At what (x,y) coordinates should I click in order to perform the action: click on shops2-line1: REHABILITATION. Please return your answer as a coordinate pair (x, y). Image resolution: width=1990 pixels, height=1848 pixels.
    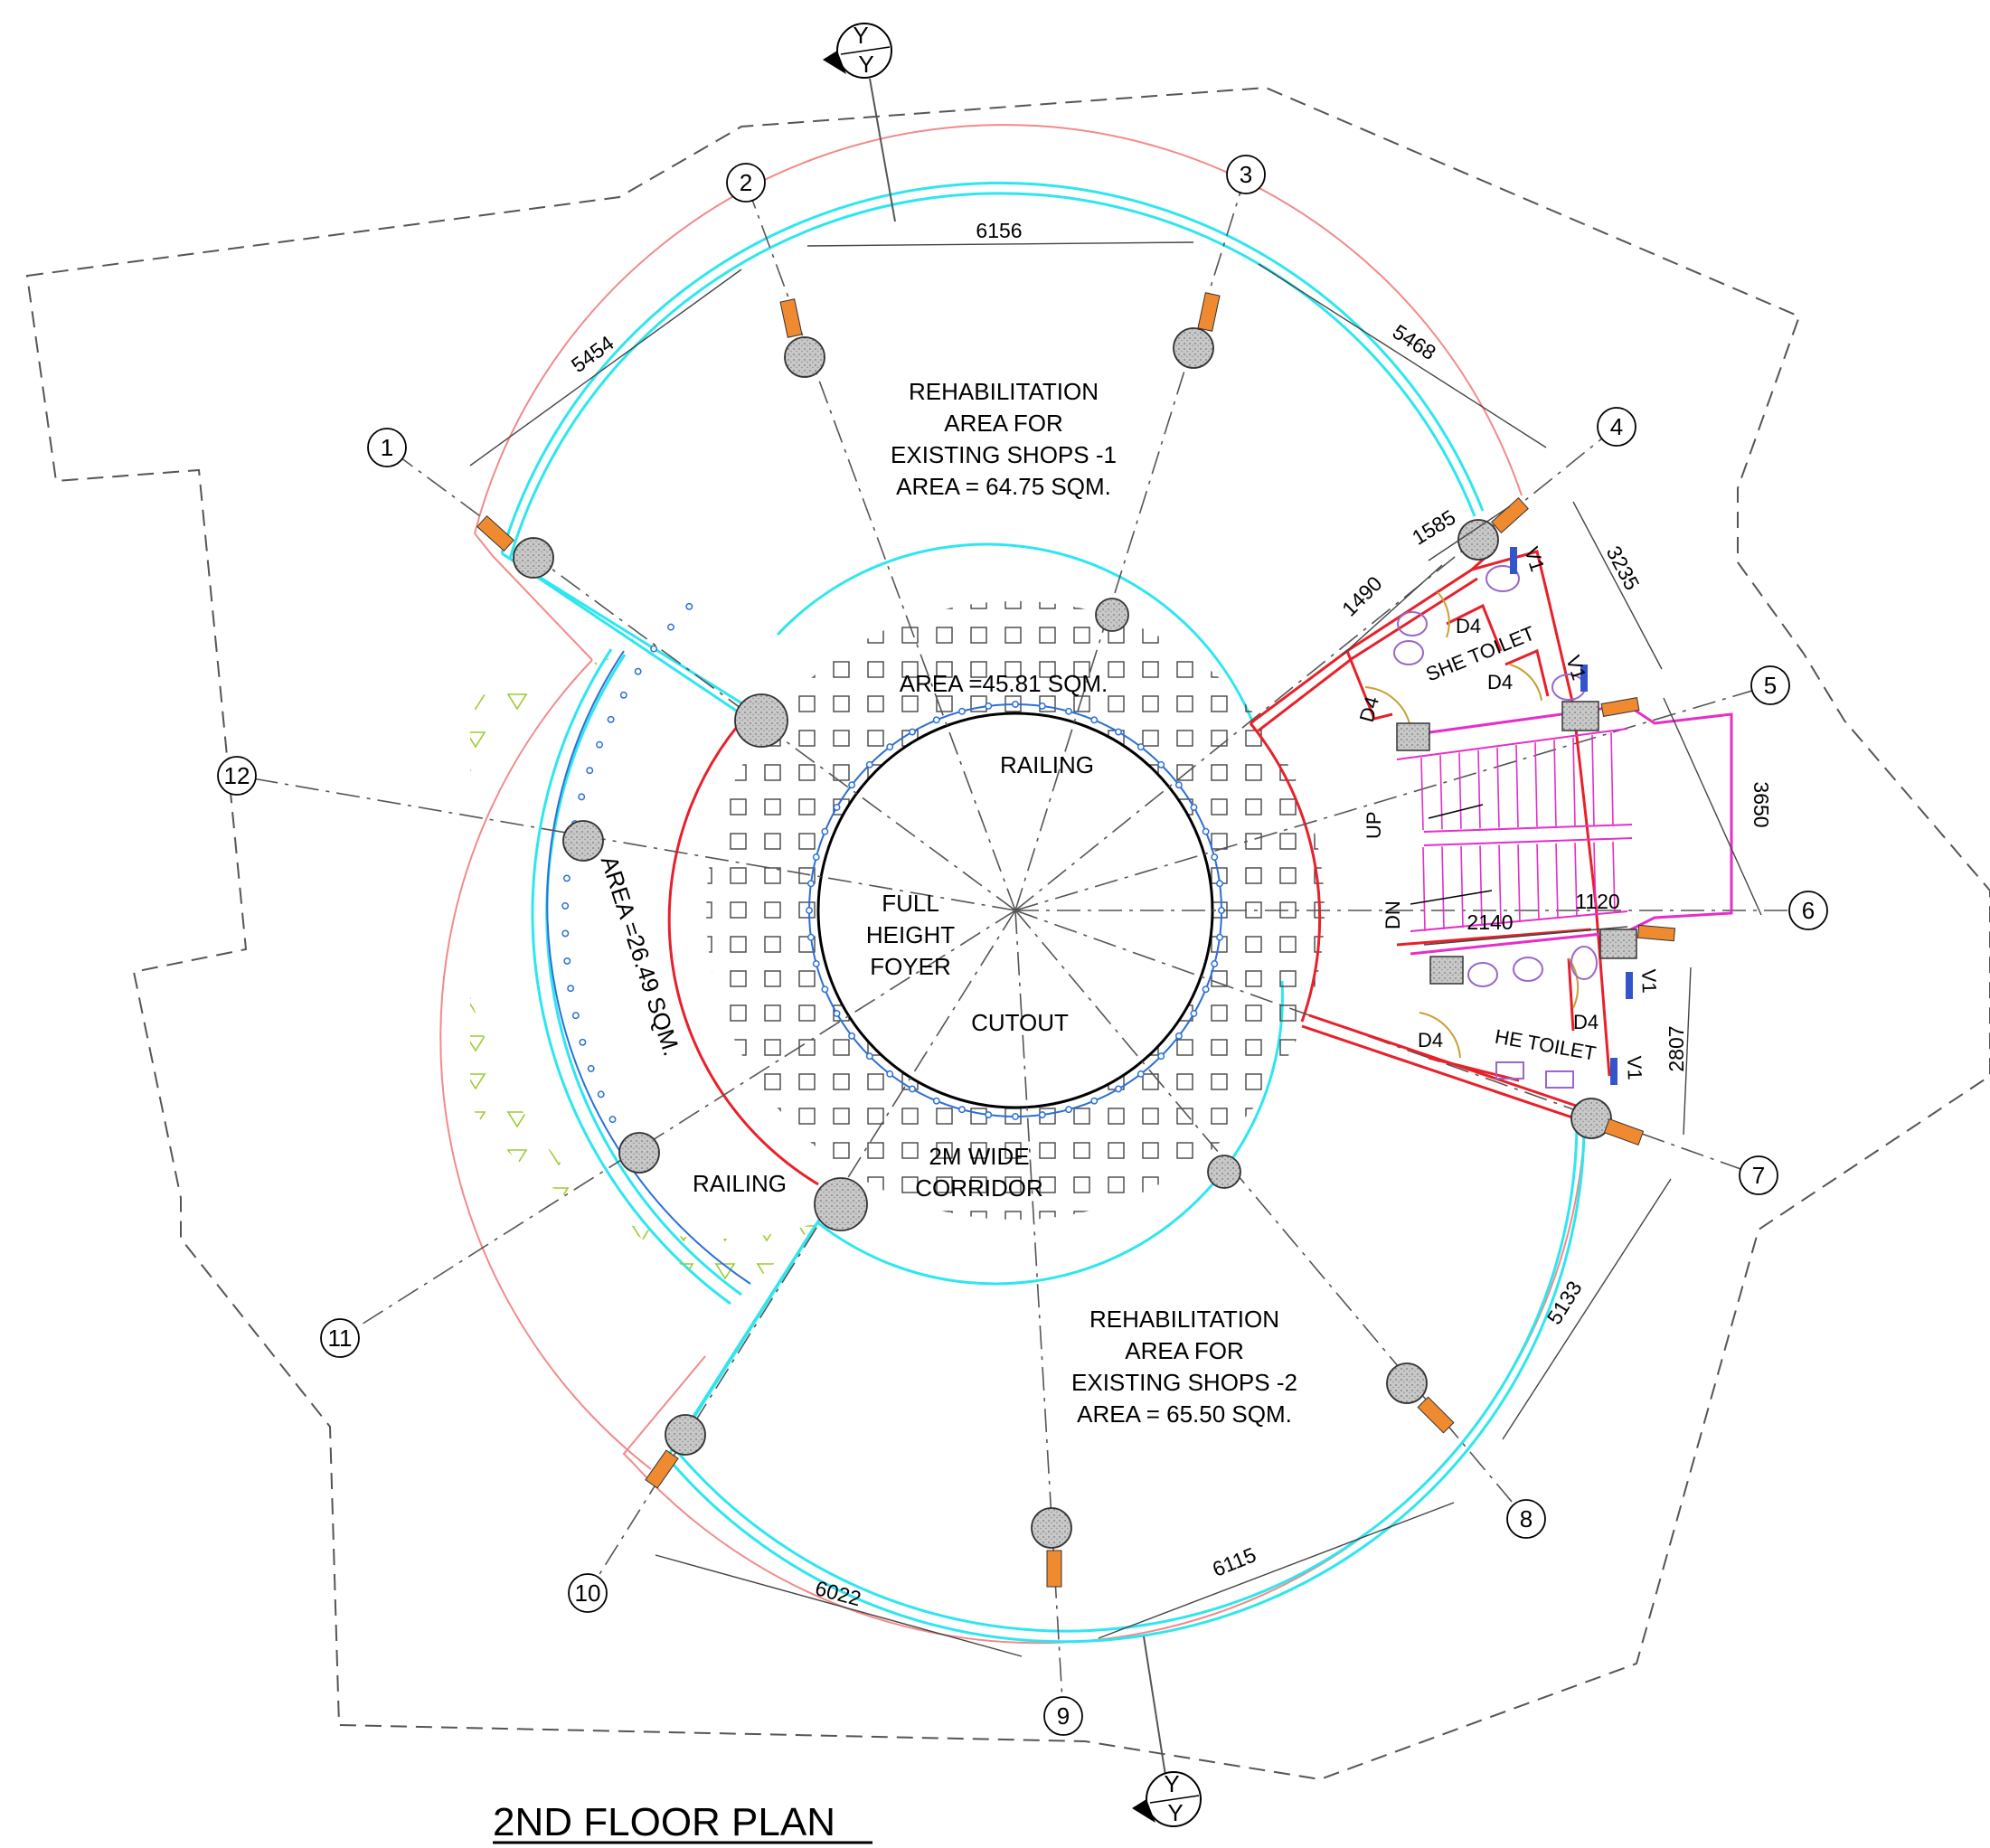
    Looking at the image, I should click on (1184, 1319).